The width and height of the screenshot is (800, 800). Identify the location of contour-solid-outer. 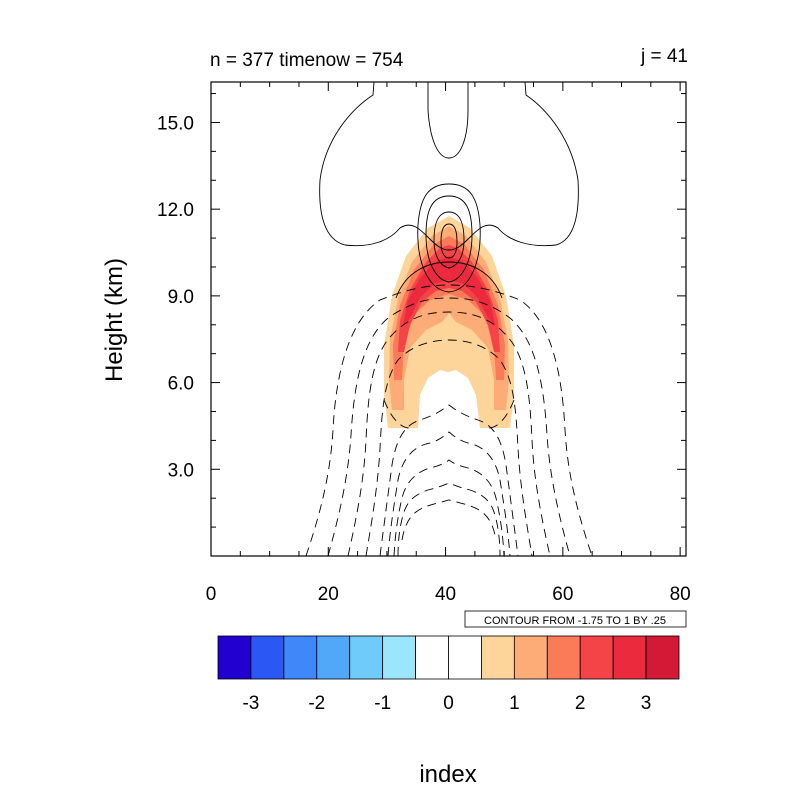
(449, 166).